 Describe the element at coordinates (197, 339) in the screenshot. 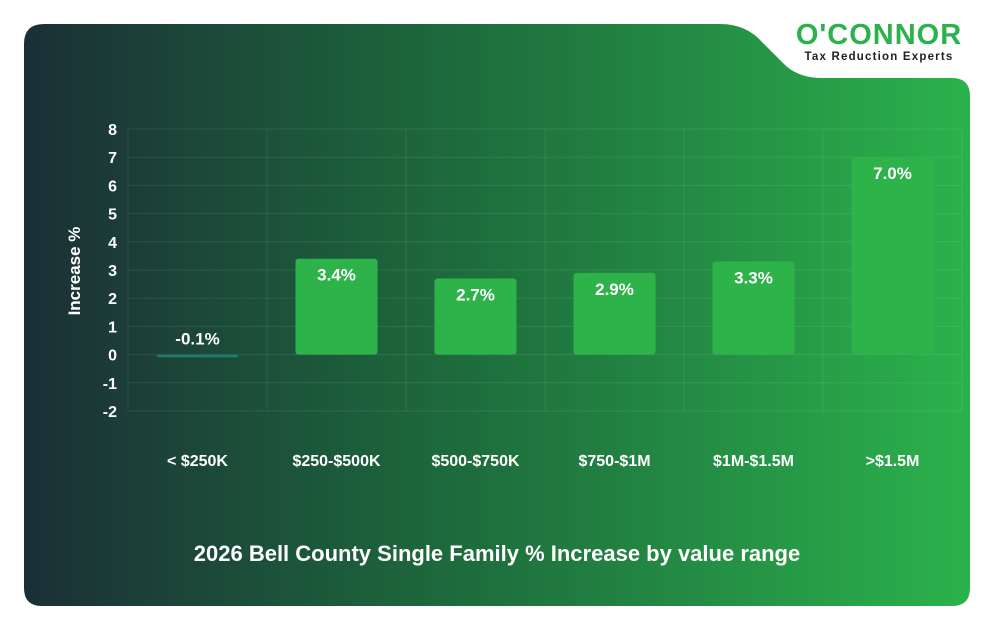

I see `data-label: -0.1%` at that location.